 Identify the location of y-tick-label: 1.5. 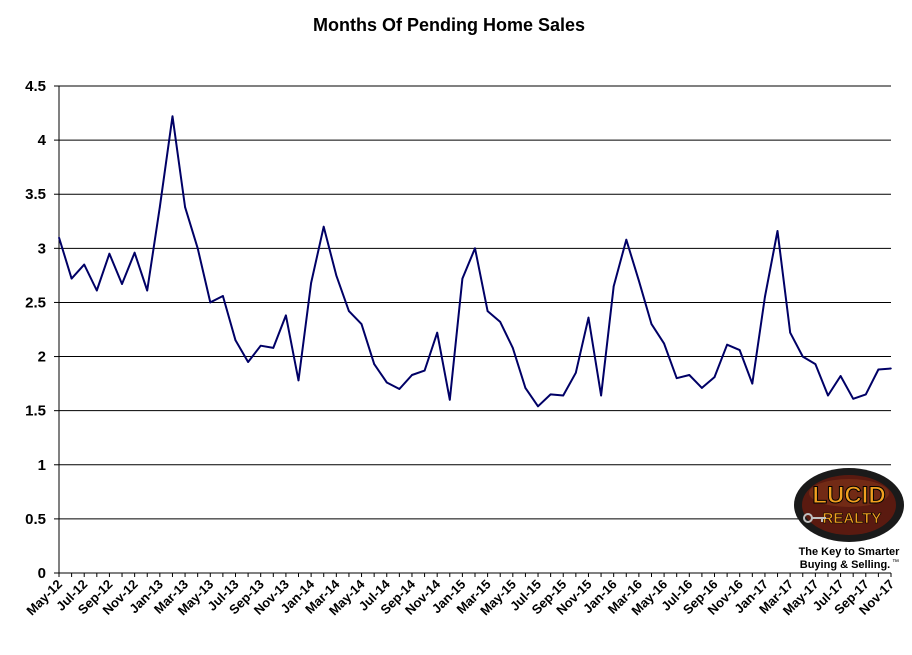
(35, 411).